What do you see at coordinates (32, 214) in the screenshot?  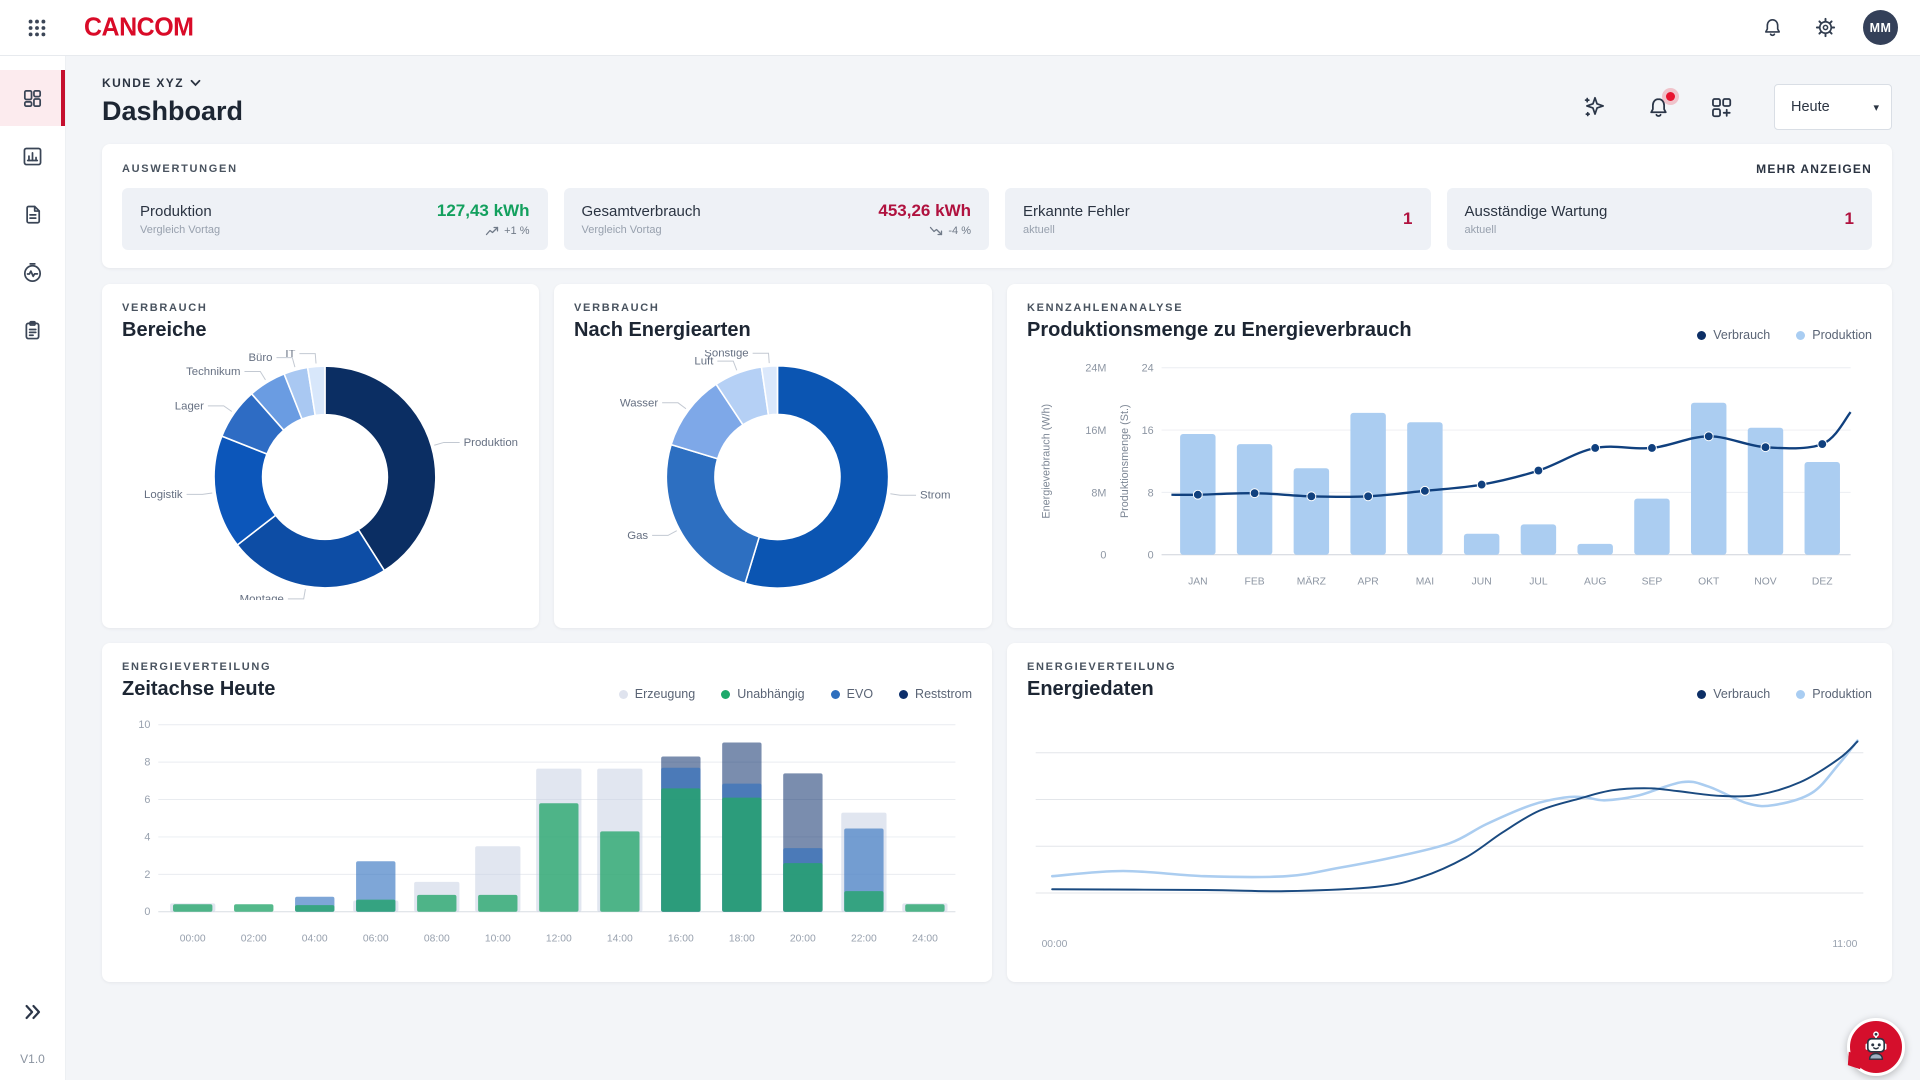 I see `sidebar-item-document` at bounding box center [32, 214].